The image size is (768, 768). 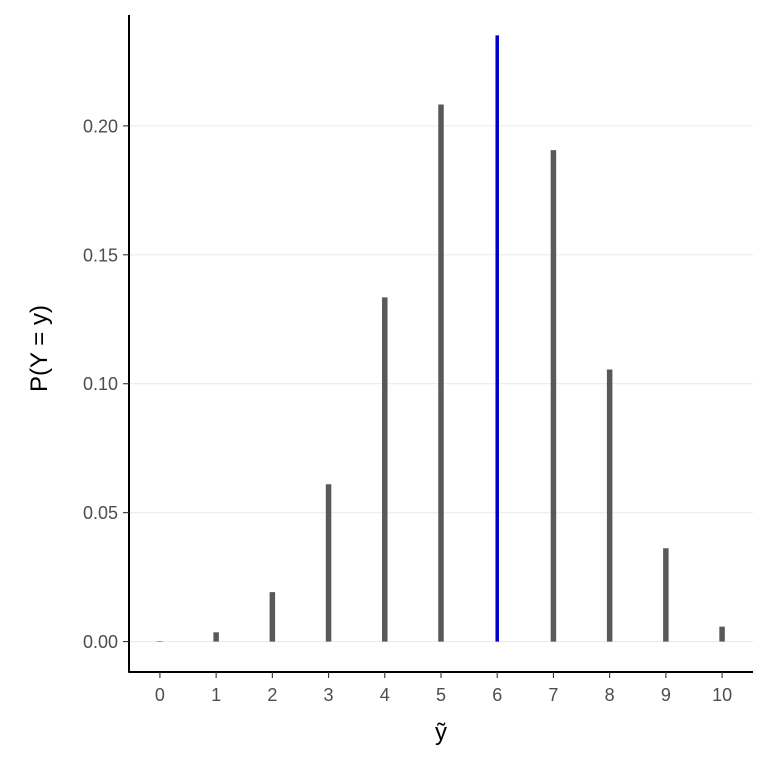 What do you see at coordinates (100, 255) in the screenshot?
I see `y-tick-label-3: 0.15` at bounding box center [100, 255].